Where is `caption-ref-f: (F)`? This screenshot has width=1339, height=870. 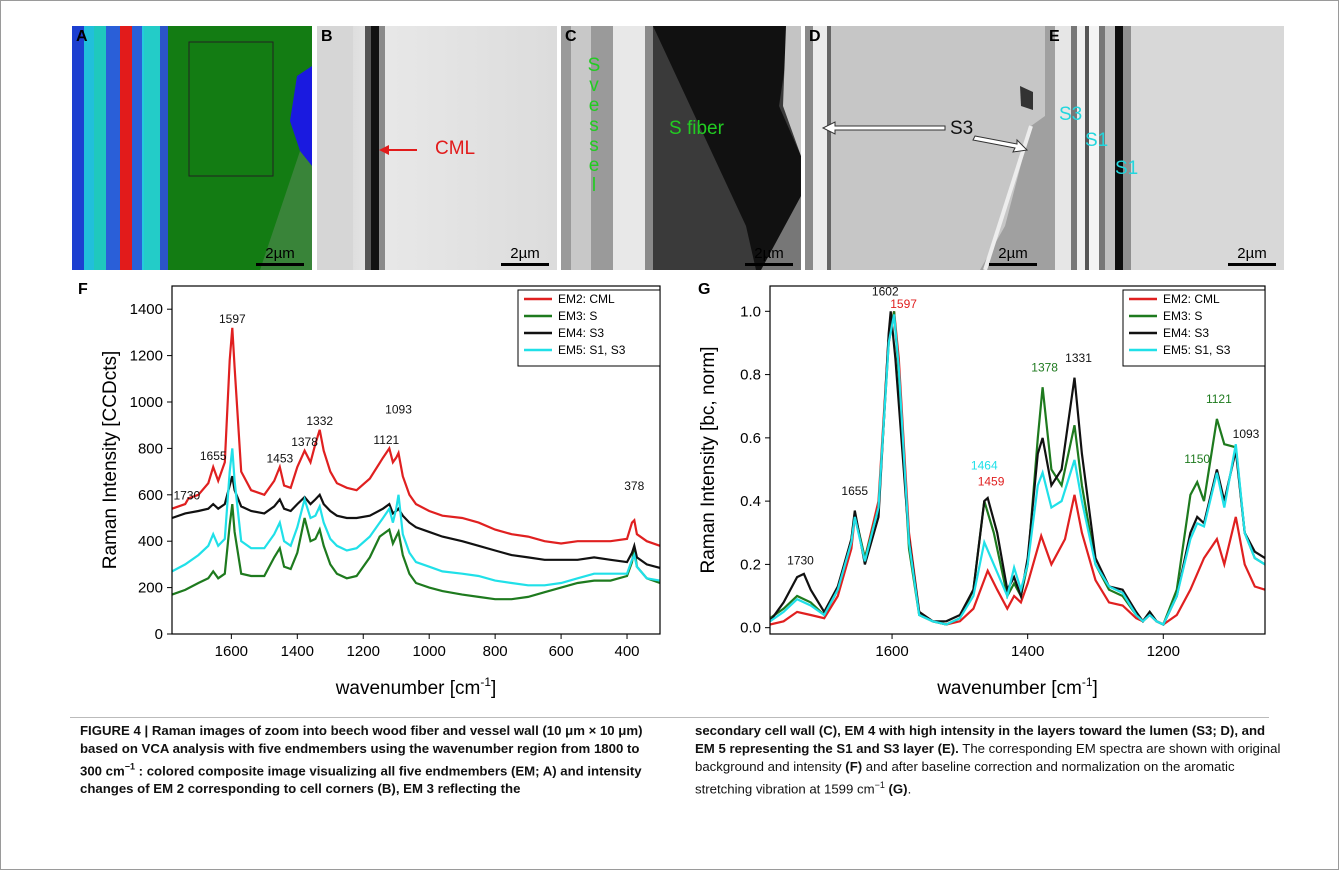
caption-ref-f: (F) is located at coordinates (854, 766).